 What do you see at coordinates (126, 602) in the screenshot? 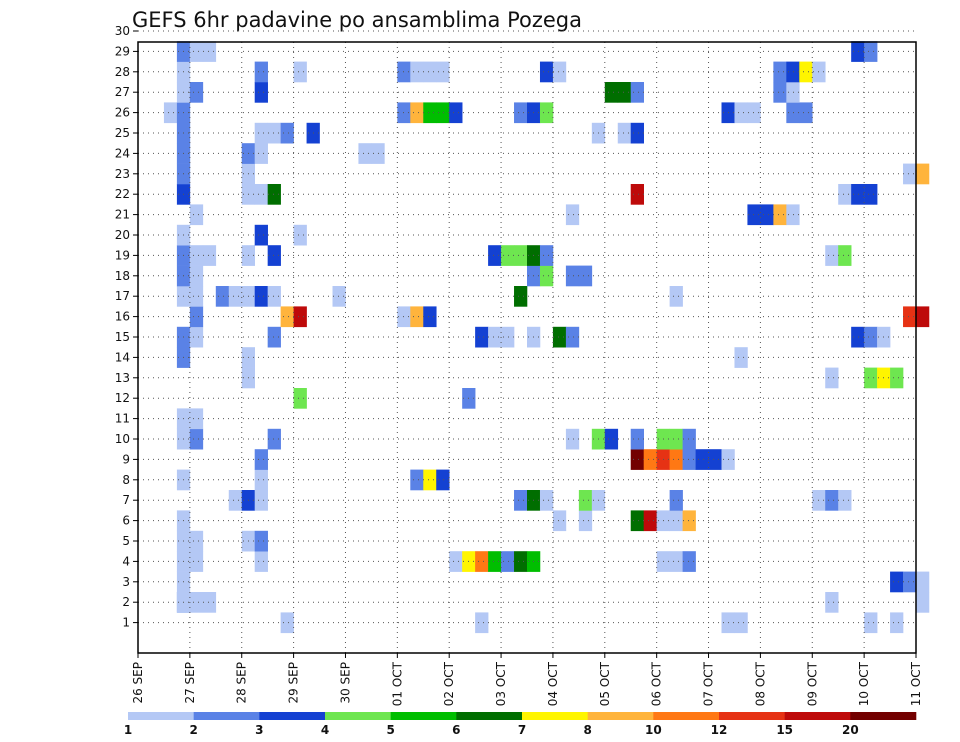
I see `y-tick-label: 2` at bounding box center [126, 602].